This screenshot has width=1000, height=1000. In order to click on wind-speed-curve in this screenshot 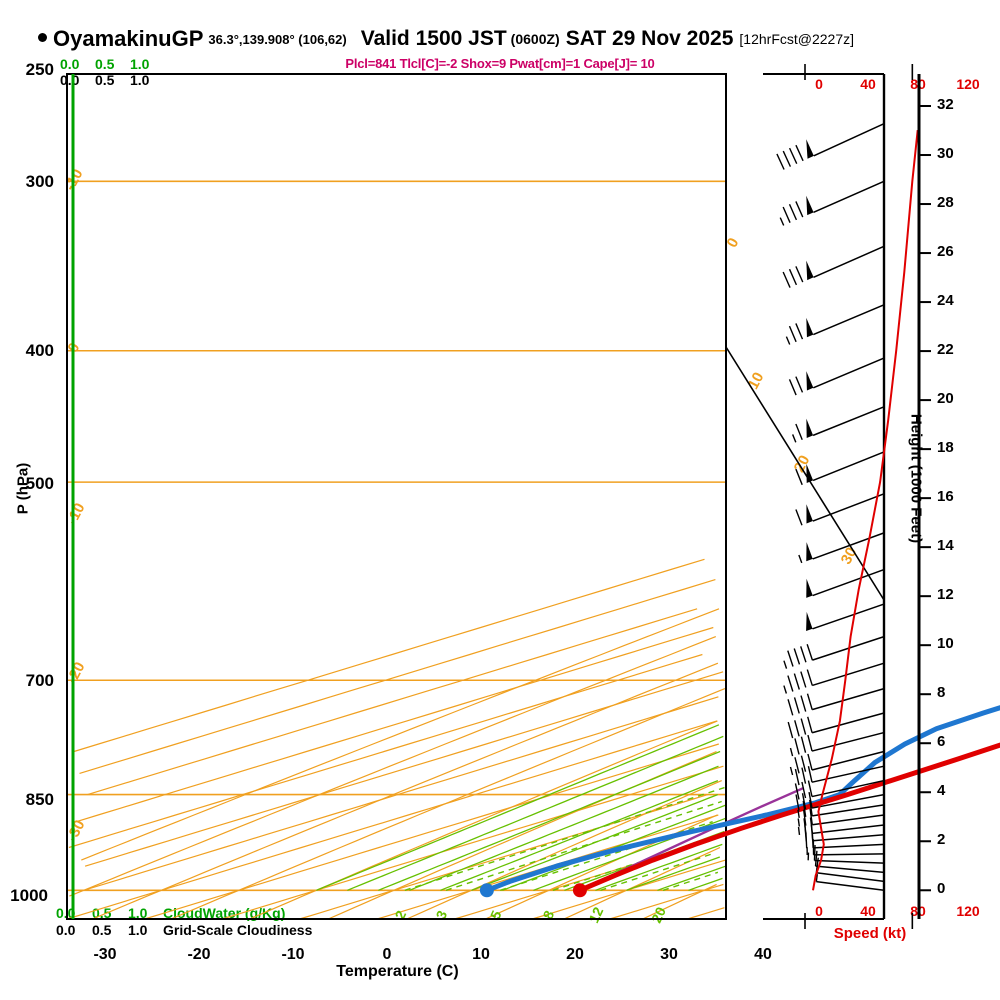, I will do `click(861, 496)`.